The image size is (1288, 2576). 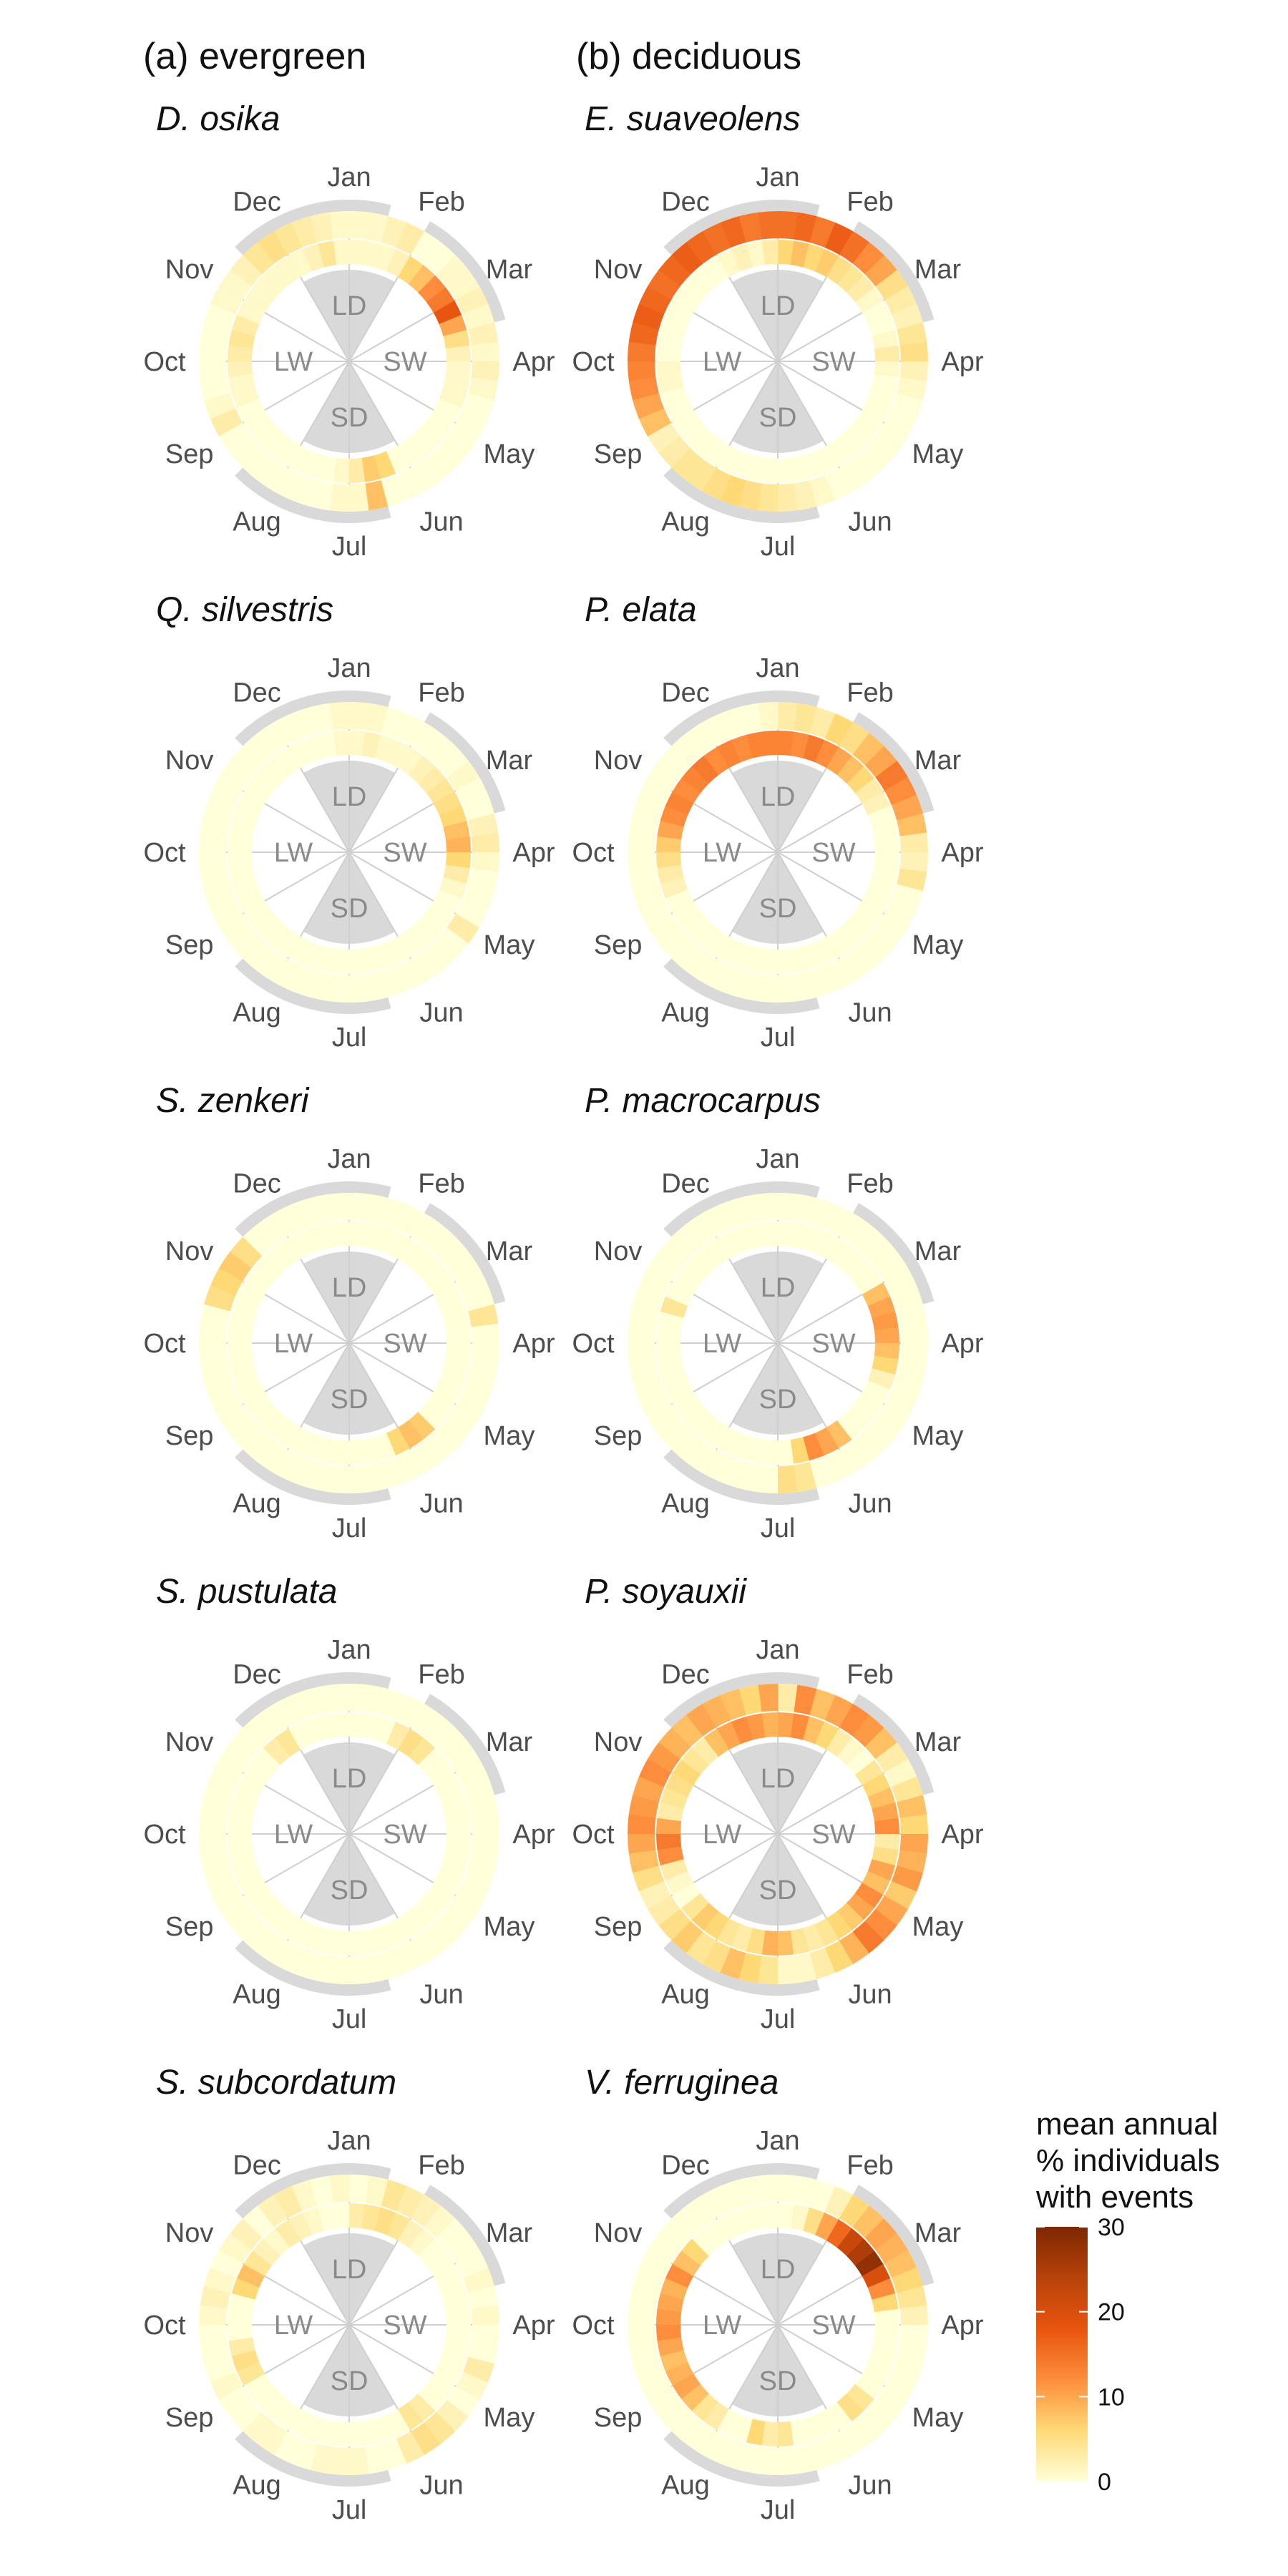 I want to click on month-label-feb: Feb, so click(x=441, y=2166).